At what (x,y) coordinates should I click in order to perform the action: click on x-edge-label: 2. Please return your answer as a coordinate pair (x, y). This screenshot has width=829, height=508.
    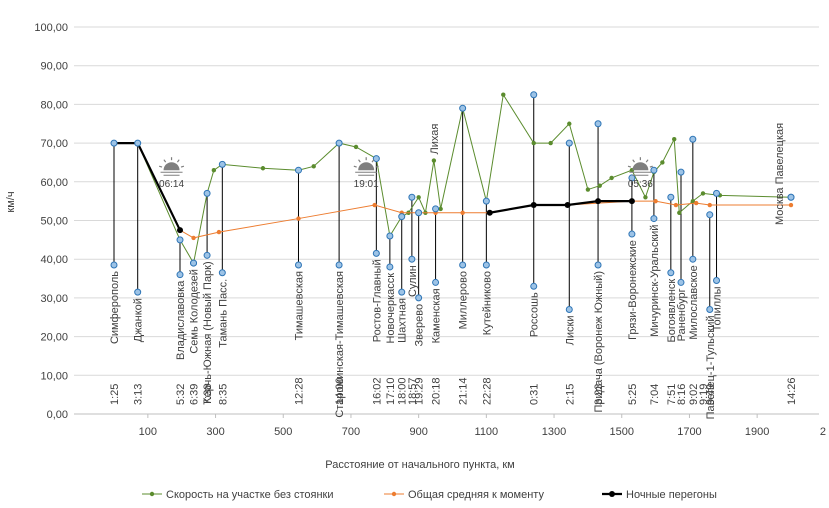
    Looking at the image, I should click on (823, 432).